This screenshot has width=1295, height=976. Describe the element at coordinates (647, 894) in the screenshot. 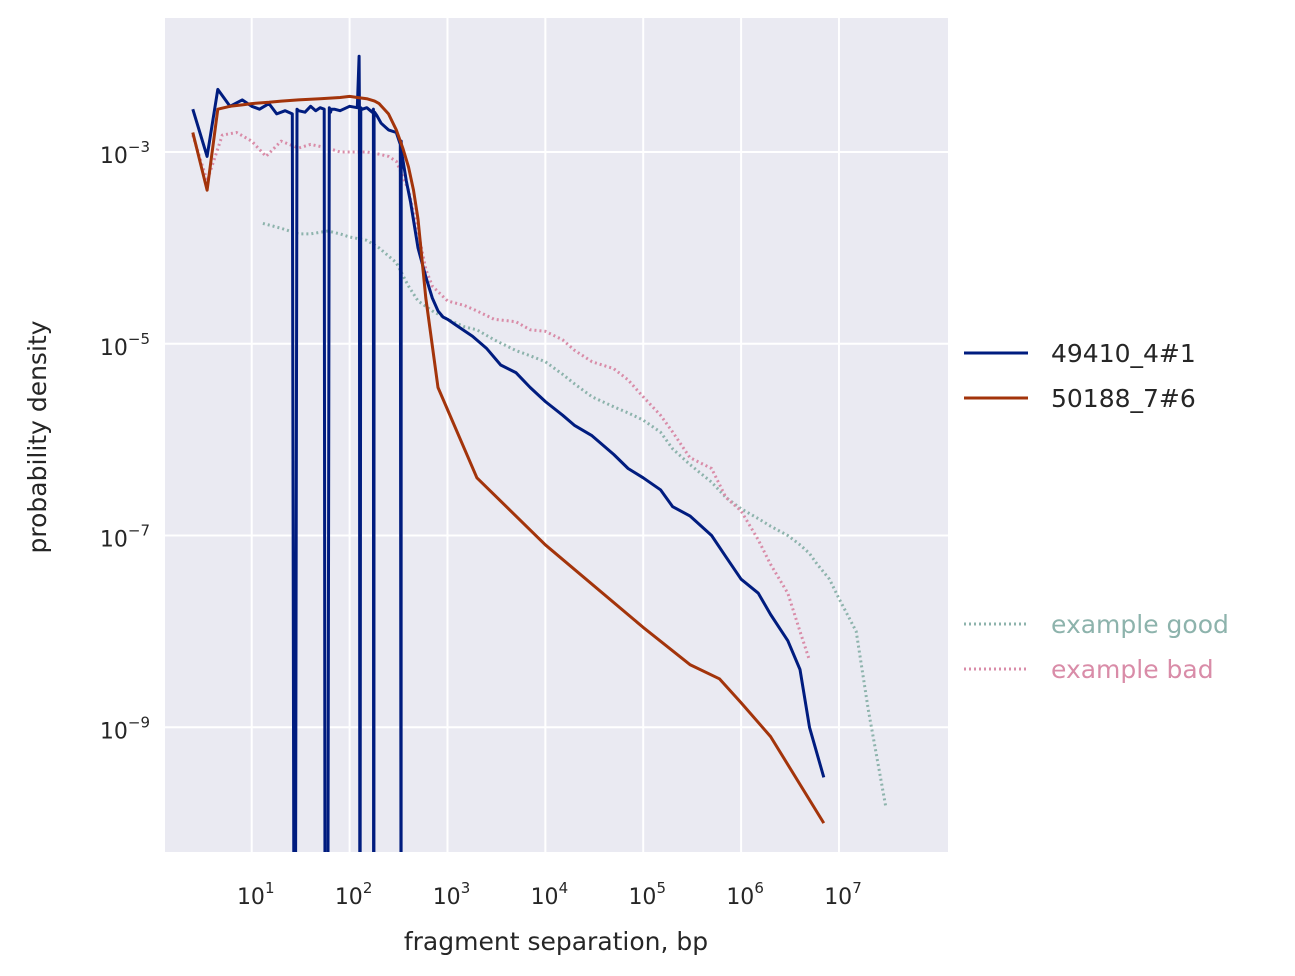

I see `x-tick-label-4: 10⁵` at that location.